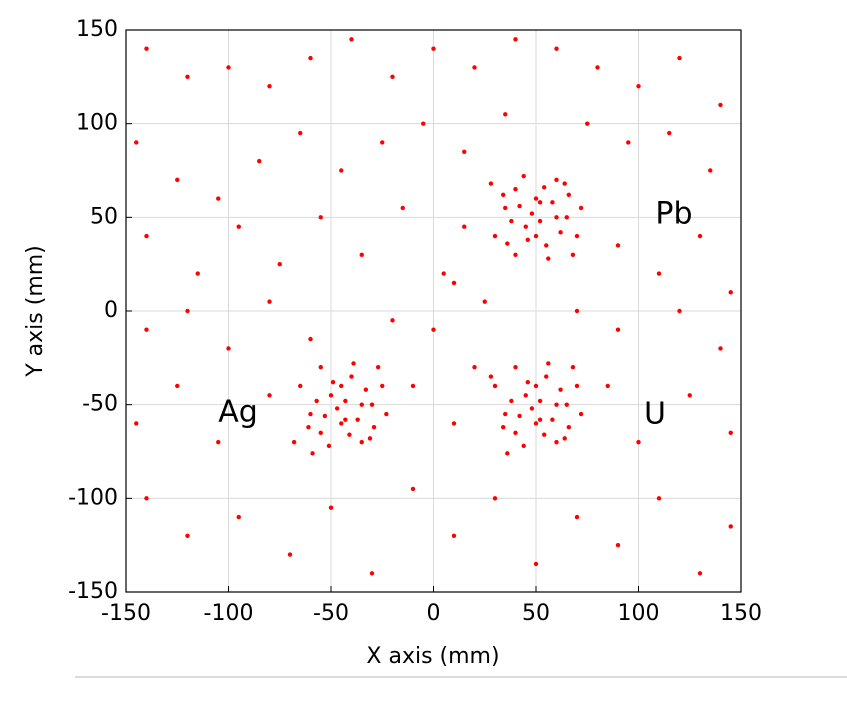  What do you see at coordinates (331, 613) in the screenshot?
I see `x-tick-label: -50` at bounding box center [331, 613].